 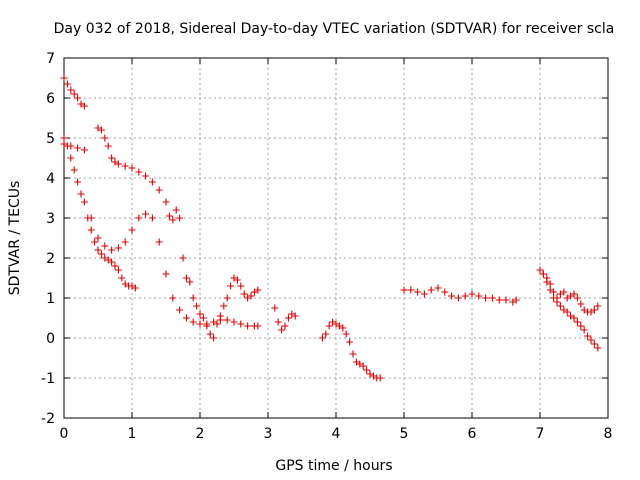 What do you see at coordinates (178, 233) in the screenshot?
I see `series-track-d` at bounding box center [178, 233].